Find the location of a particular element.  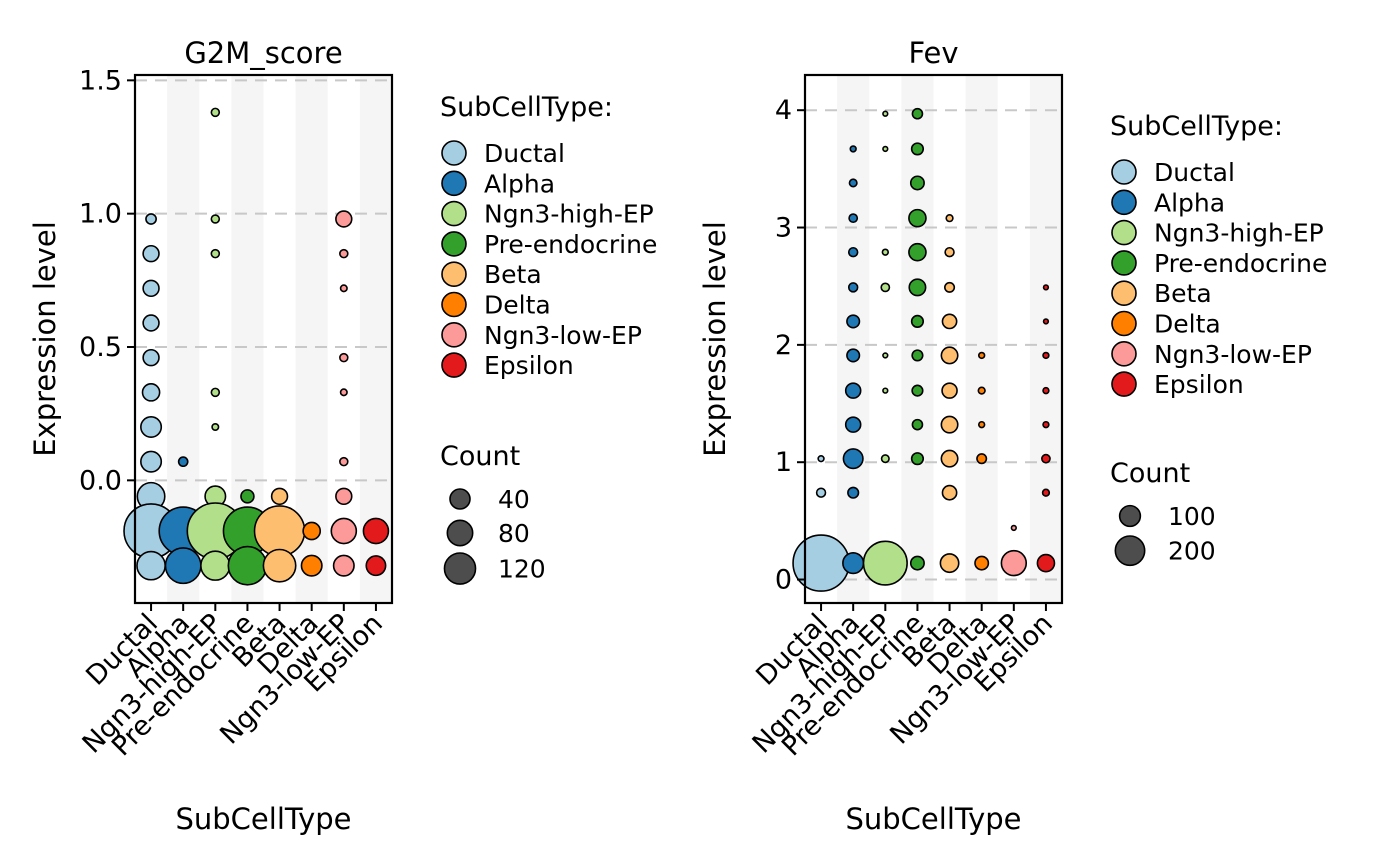

size-legend: Count 40 80 120 is located at coordinates (493, 513).